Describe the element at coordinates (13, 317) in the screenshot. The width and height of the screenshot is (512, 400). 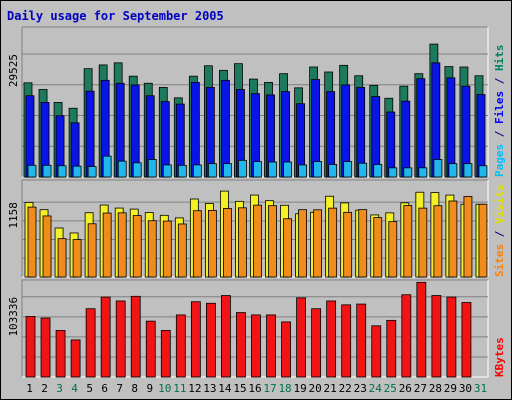
I see `y-tick-label: 103336` at that location.